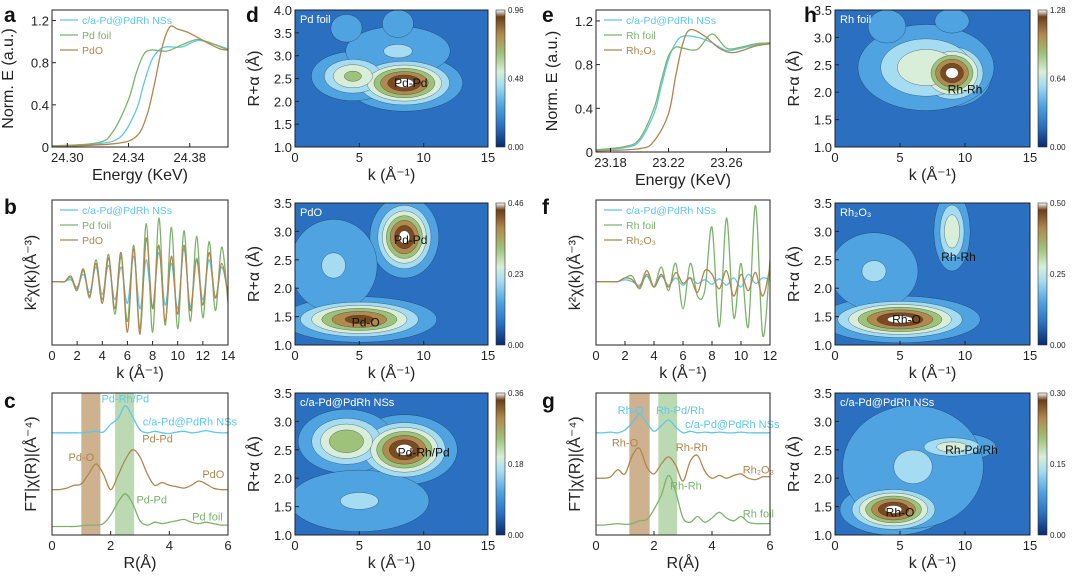  What do you see at coordinates (189, 157) in the screenshot?
I see `x-tick-label: 24.38` at bounding box center [189, 157].